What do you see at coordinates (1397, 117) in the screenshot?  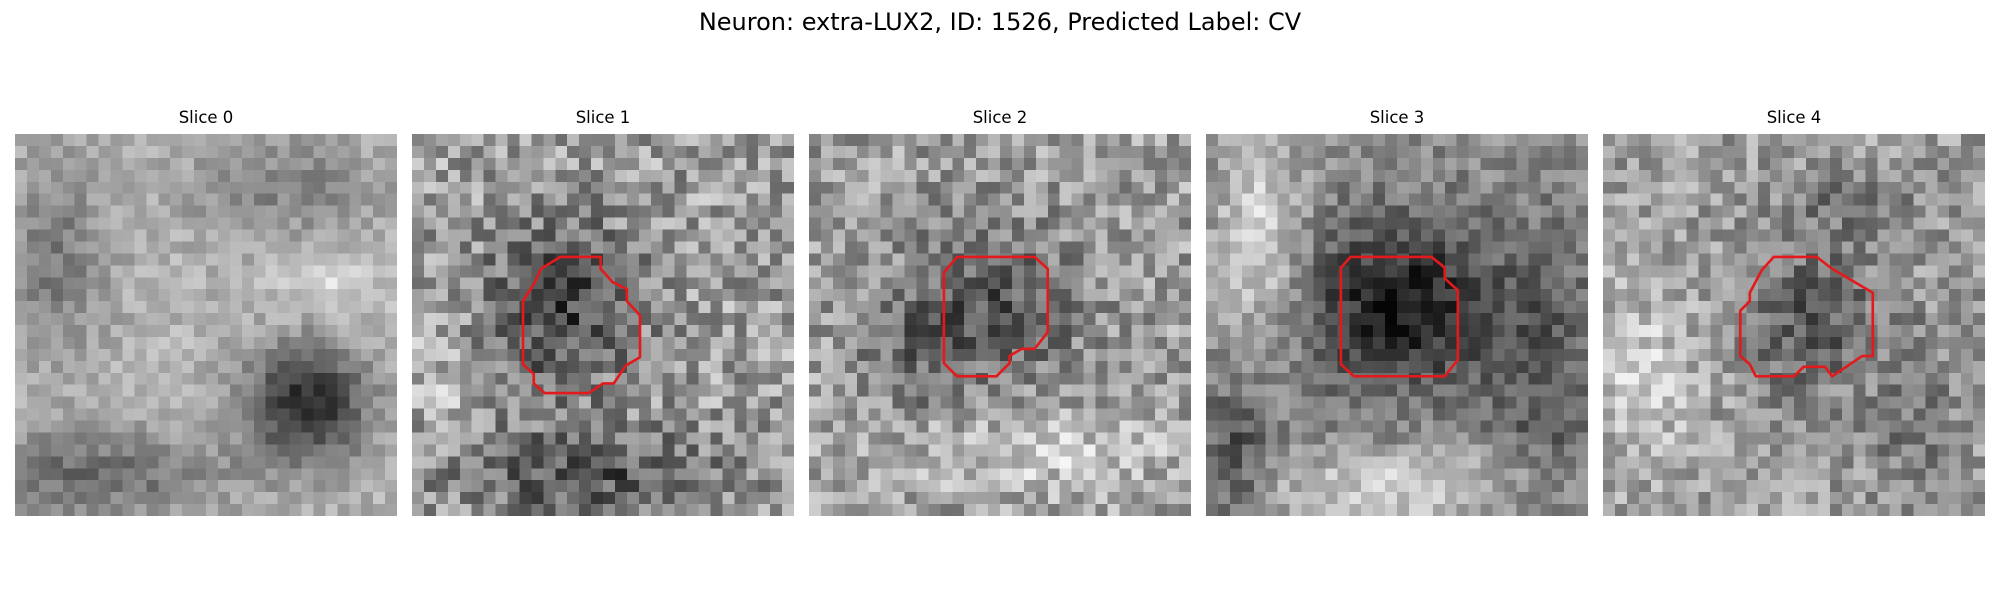 I see `slice-title-3: Slice 3` at bounding box center [1397, 117].